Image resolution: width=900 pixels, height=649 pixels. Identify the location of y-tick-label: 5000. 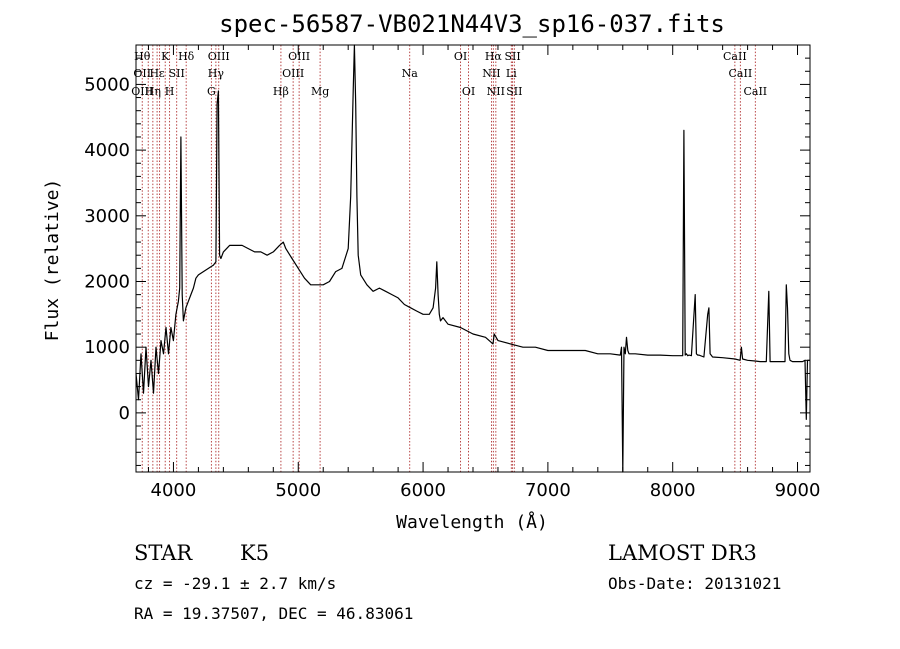
(107, 84).